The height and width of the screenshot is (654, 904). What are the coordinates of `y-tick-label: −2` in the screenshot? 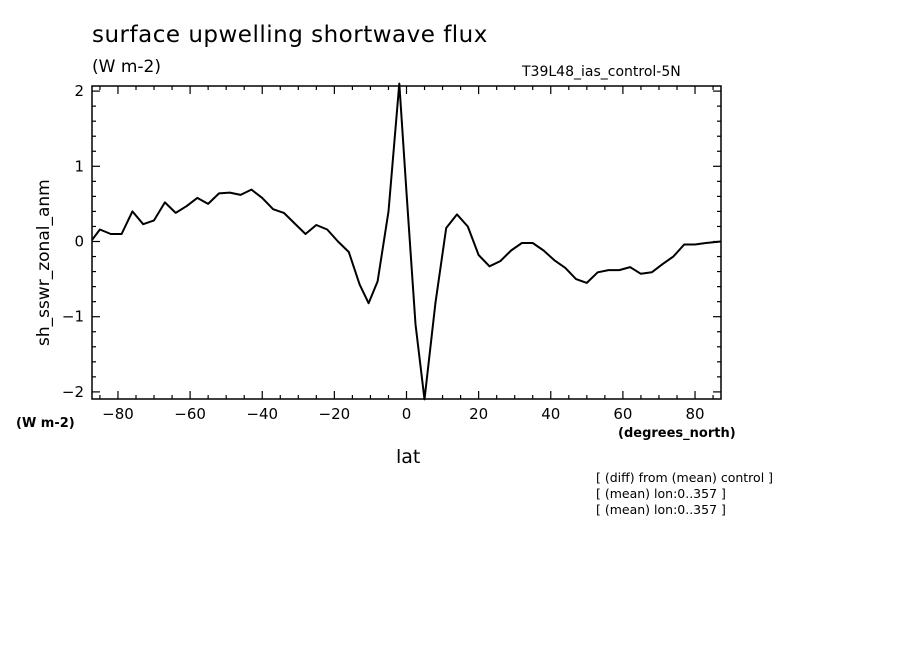 It's located at (73, 392).